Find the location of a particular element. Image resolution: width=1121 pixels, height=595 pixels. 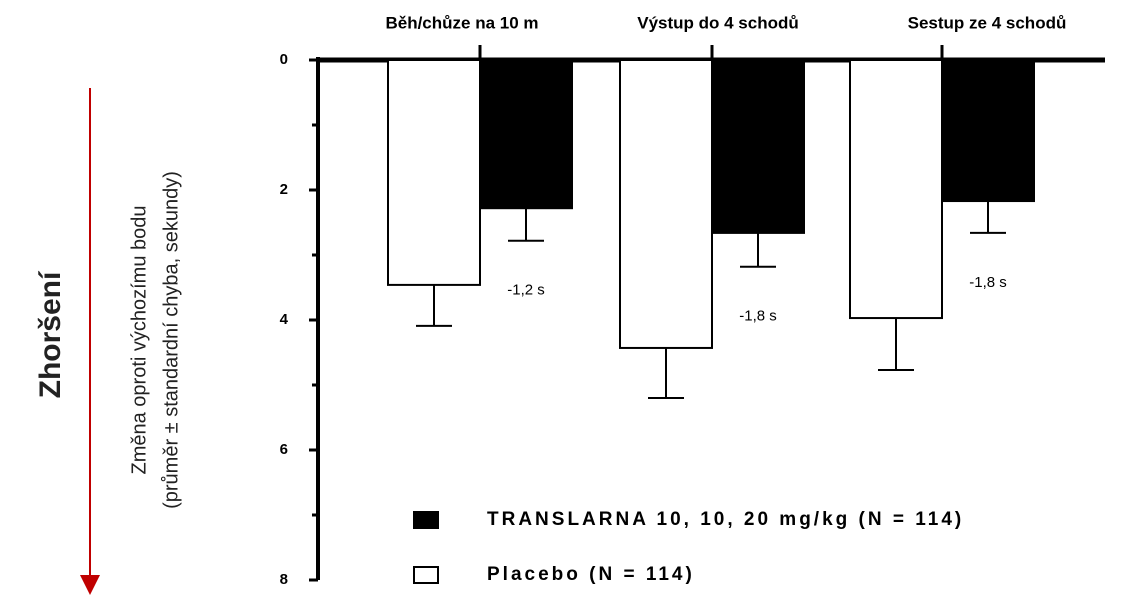

category-label: Výstup do 4 schodů is located at coordinates (718, 22).